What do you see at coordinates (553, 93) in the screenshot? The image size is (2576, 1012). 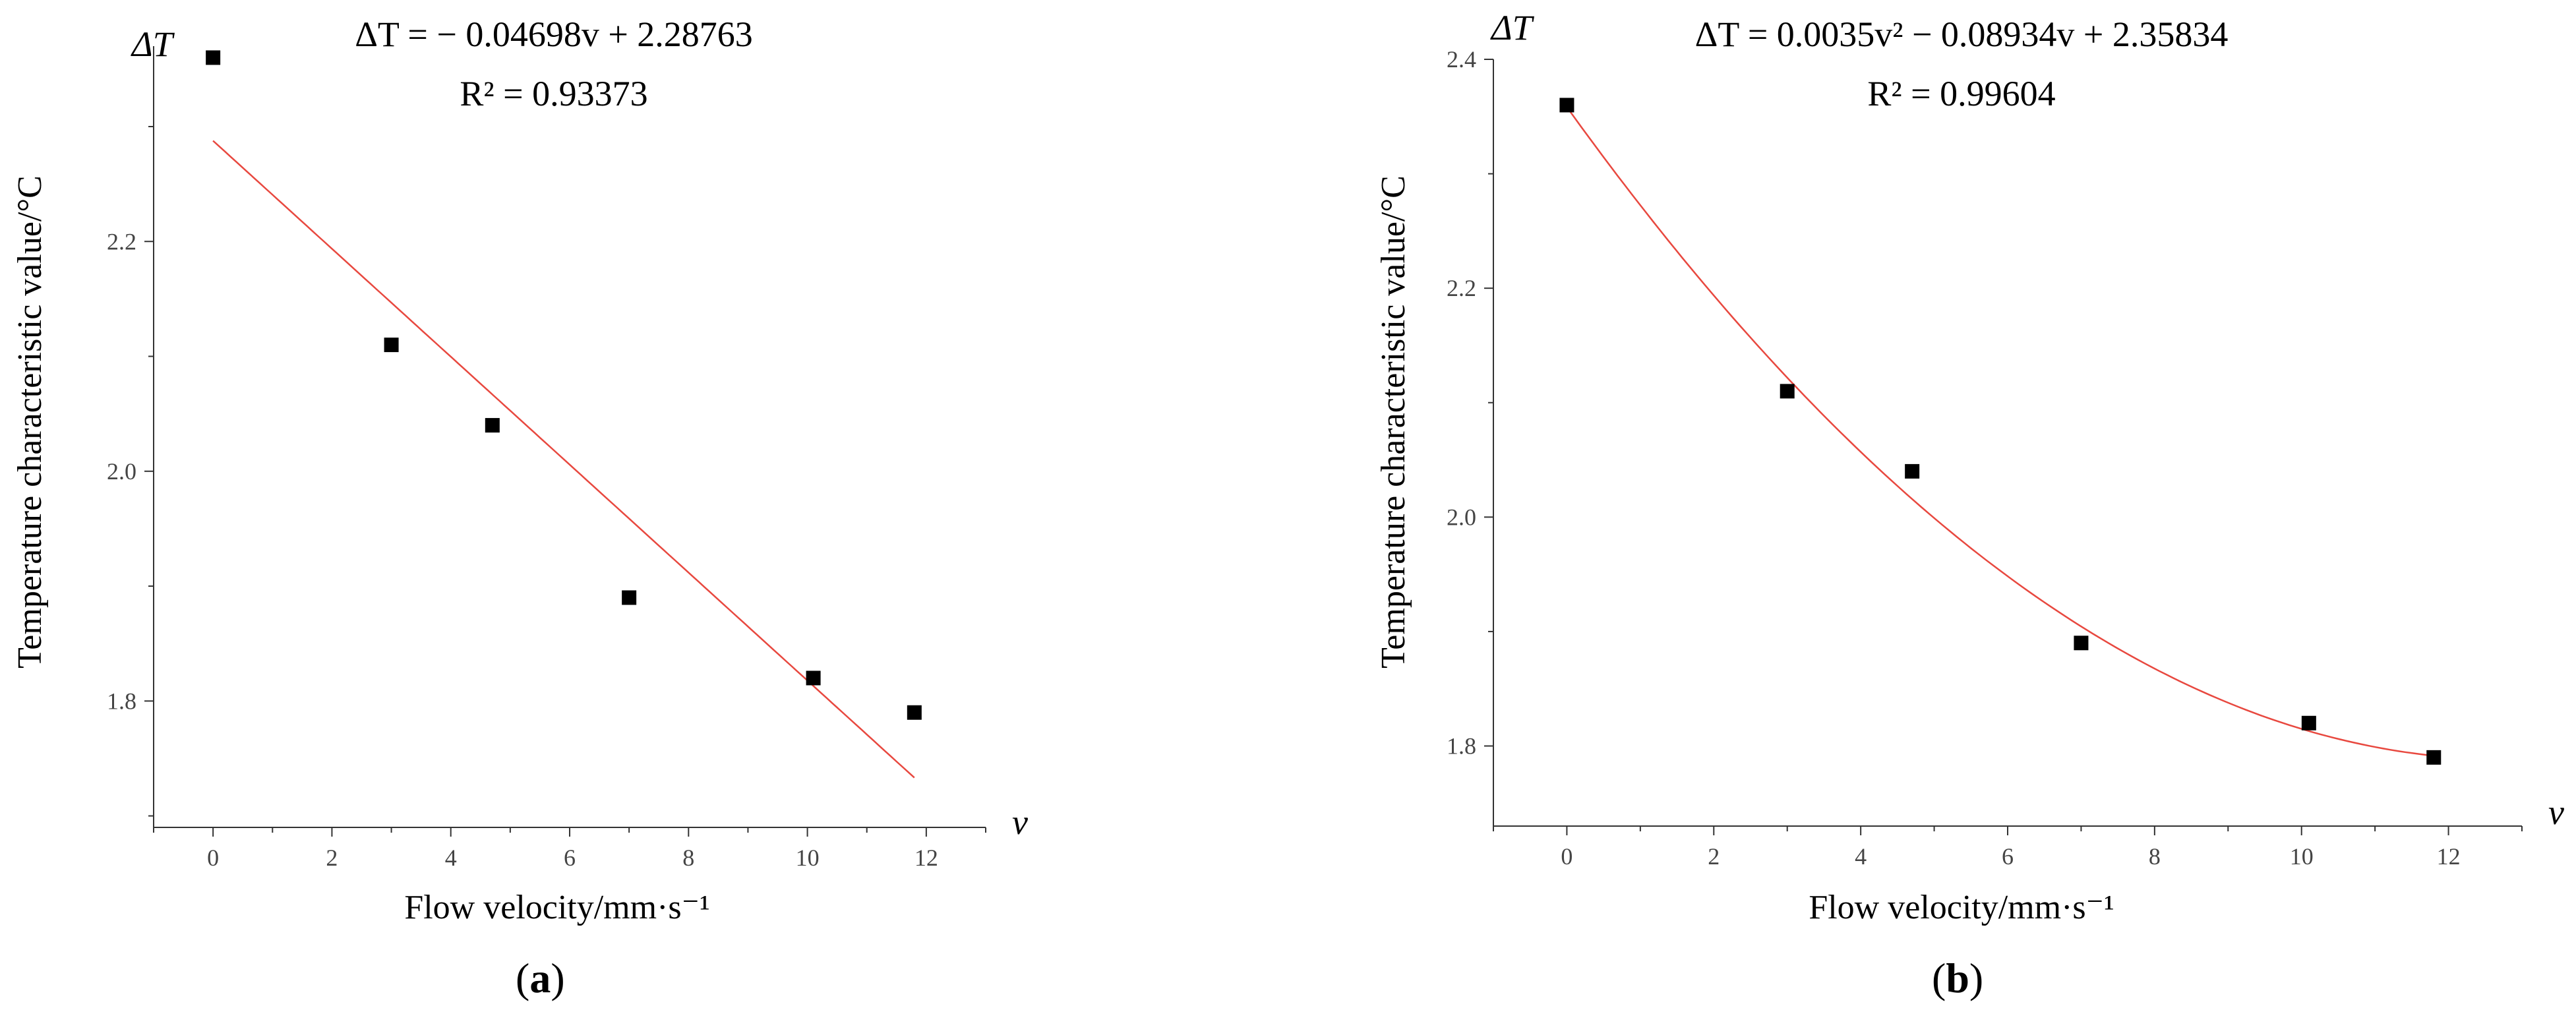 I see `r-squared: R² = 0.93373` at bounding box center [553, 93].